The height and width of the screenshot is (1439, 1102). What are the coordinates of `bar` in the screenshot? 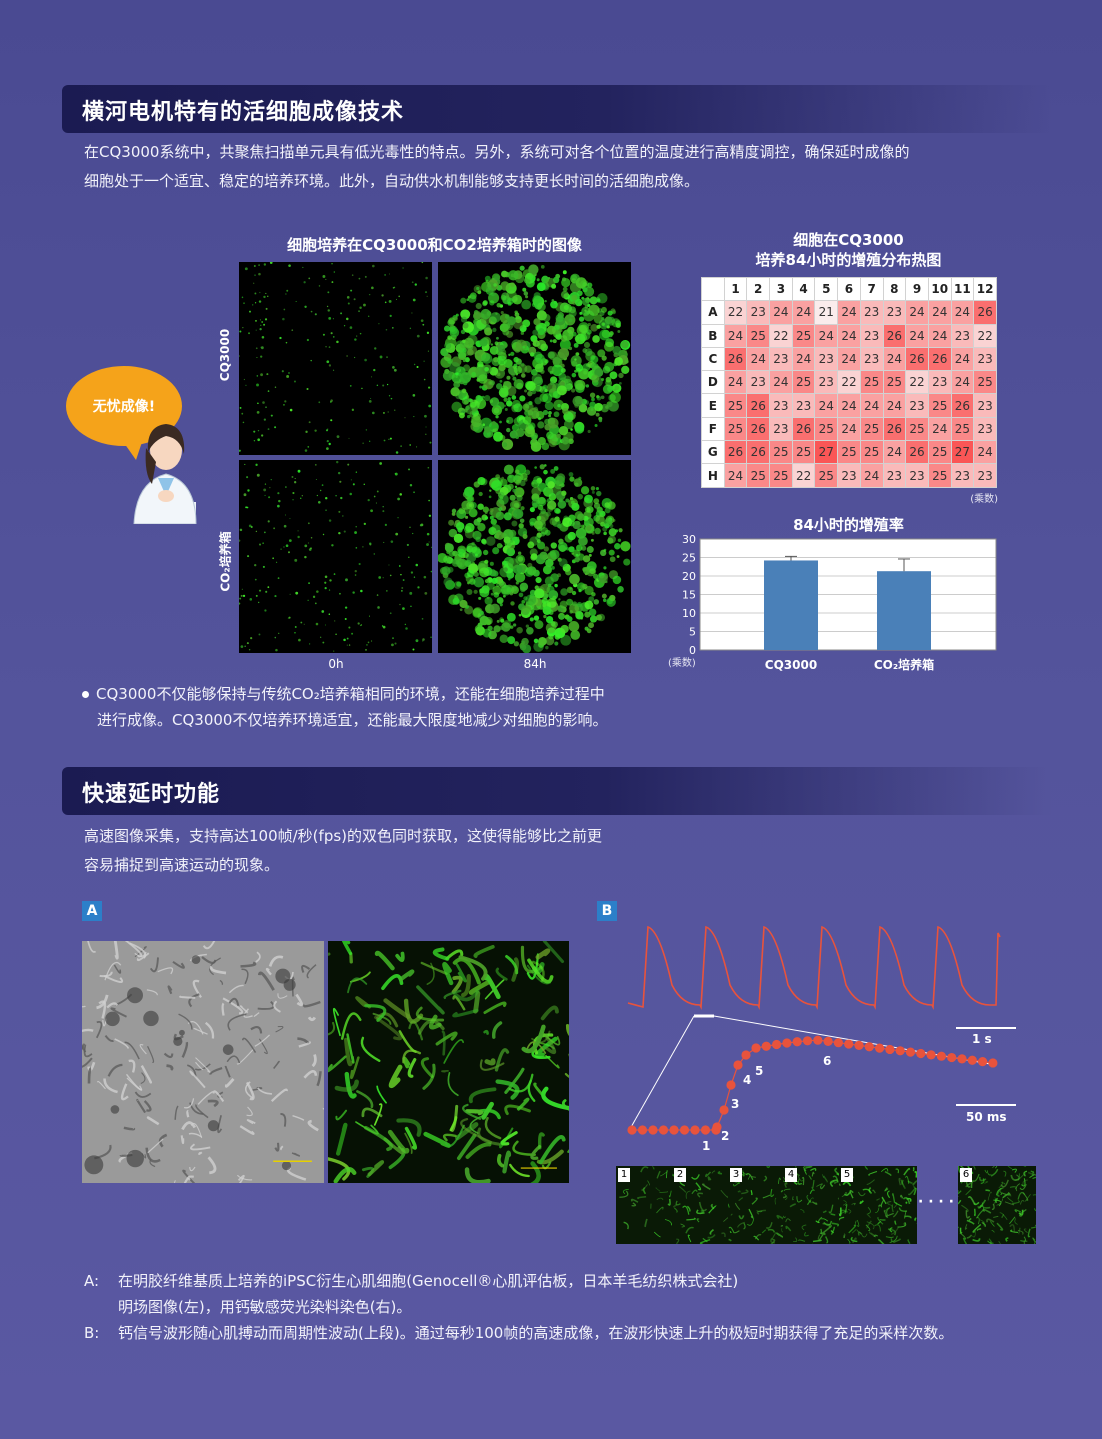 It's located at (904, 610).